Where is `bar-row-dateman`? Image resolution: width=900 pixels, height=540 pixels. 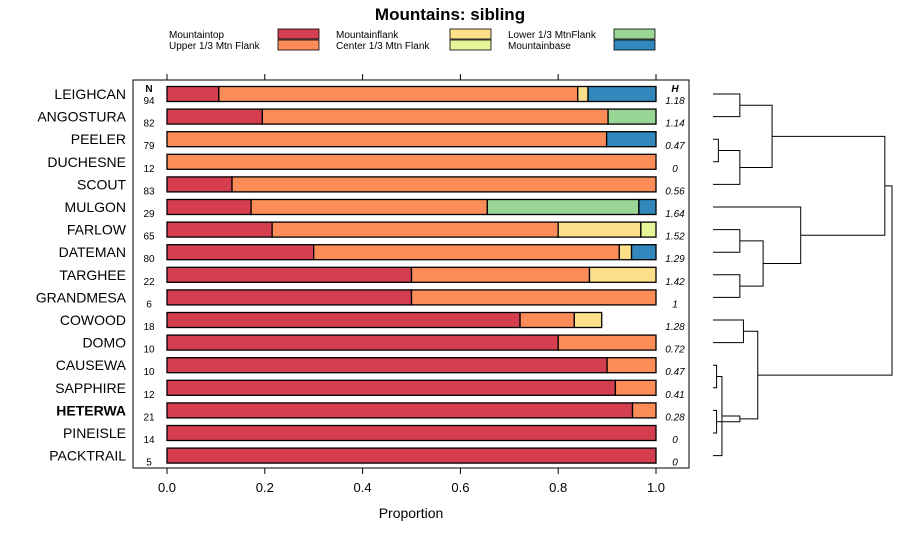
bar-row-dateman is located at coordinates (411, 252).